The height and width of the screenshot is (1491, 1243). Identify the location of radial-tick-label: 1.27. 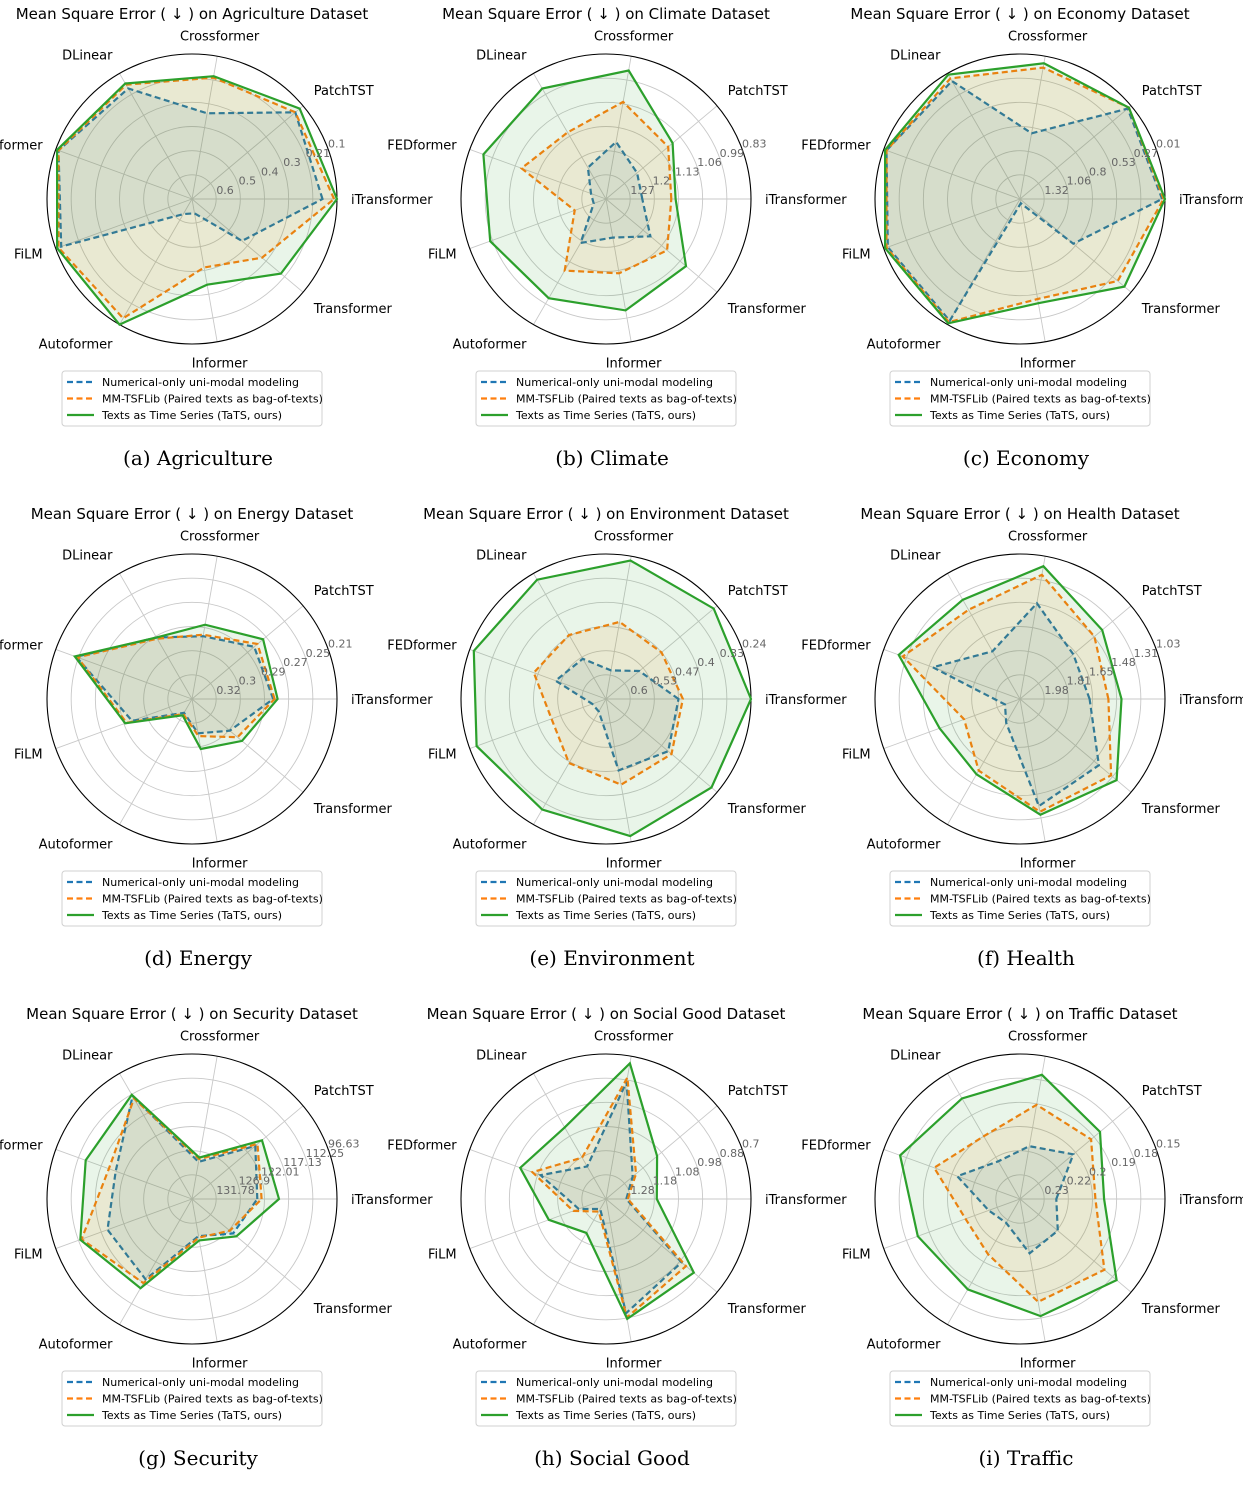
(642, 190).